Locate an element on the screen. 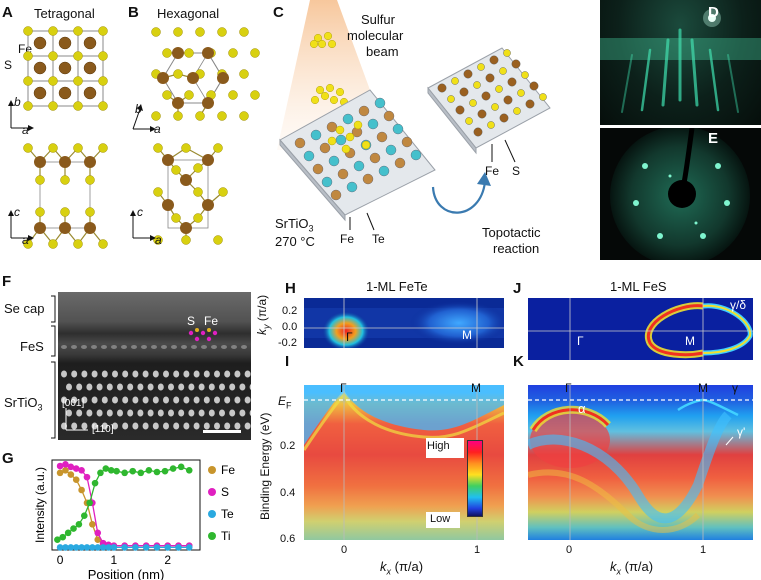 The height and width of the screenshot is (580, 761). stem-s-label: S is located at coordinates (191, 321).